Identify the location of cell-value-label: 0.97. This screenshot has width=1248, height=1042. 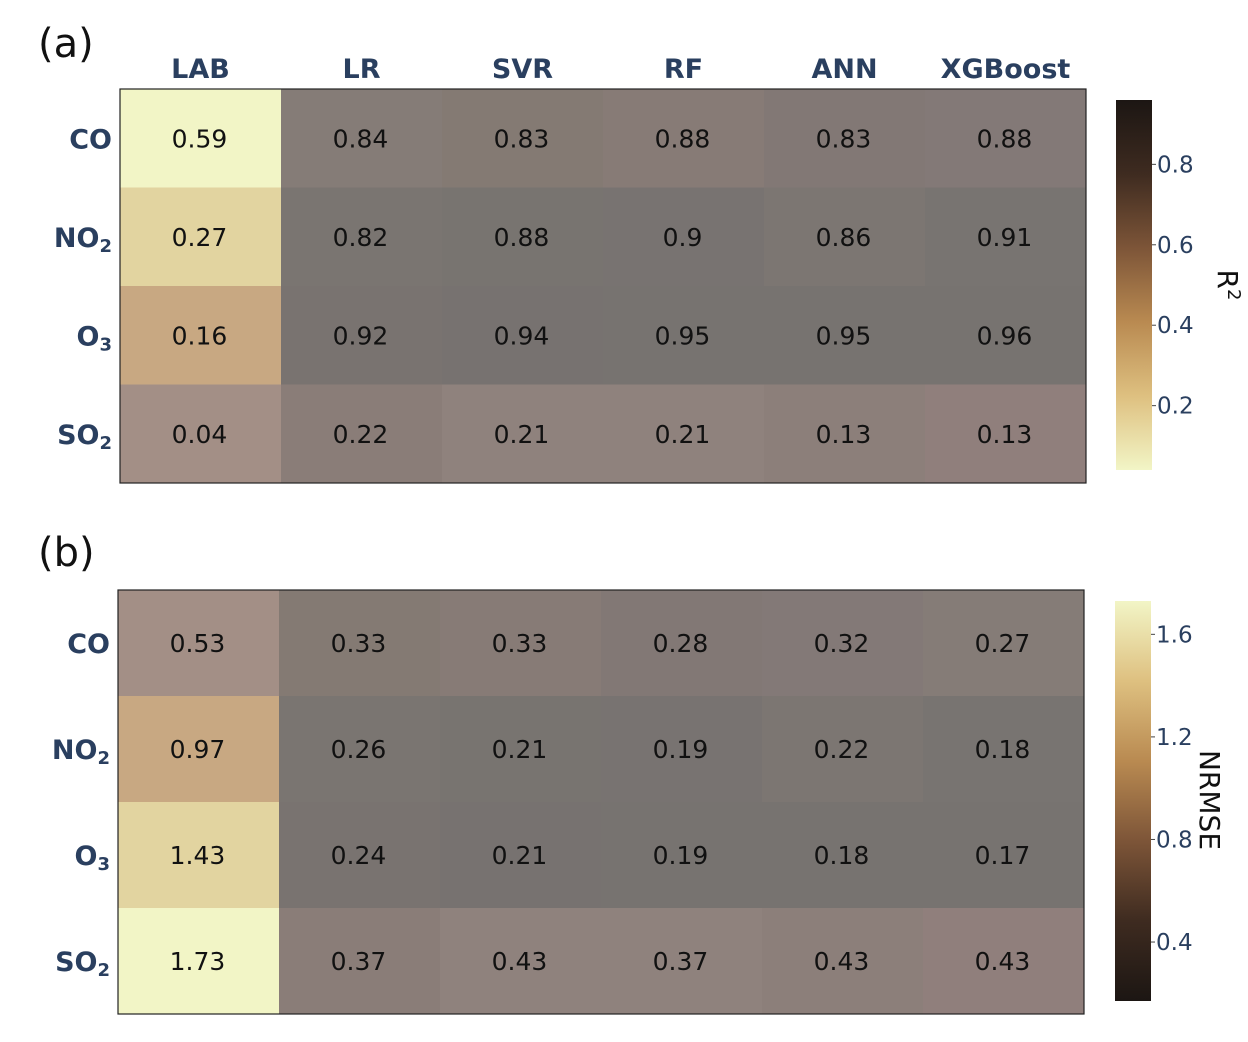
(198, 749).